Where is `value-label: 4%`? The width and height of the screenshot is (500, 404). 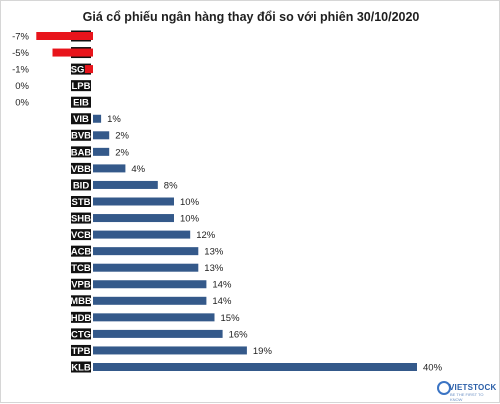
value-label: 4% is located at coordinates (138, 169).